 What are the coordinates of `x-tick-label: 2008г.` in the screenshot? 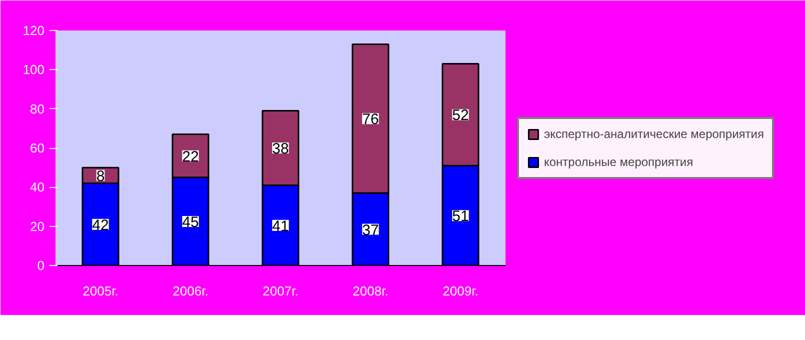 It's located at (370, 291).